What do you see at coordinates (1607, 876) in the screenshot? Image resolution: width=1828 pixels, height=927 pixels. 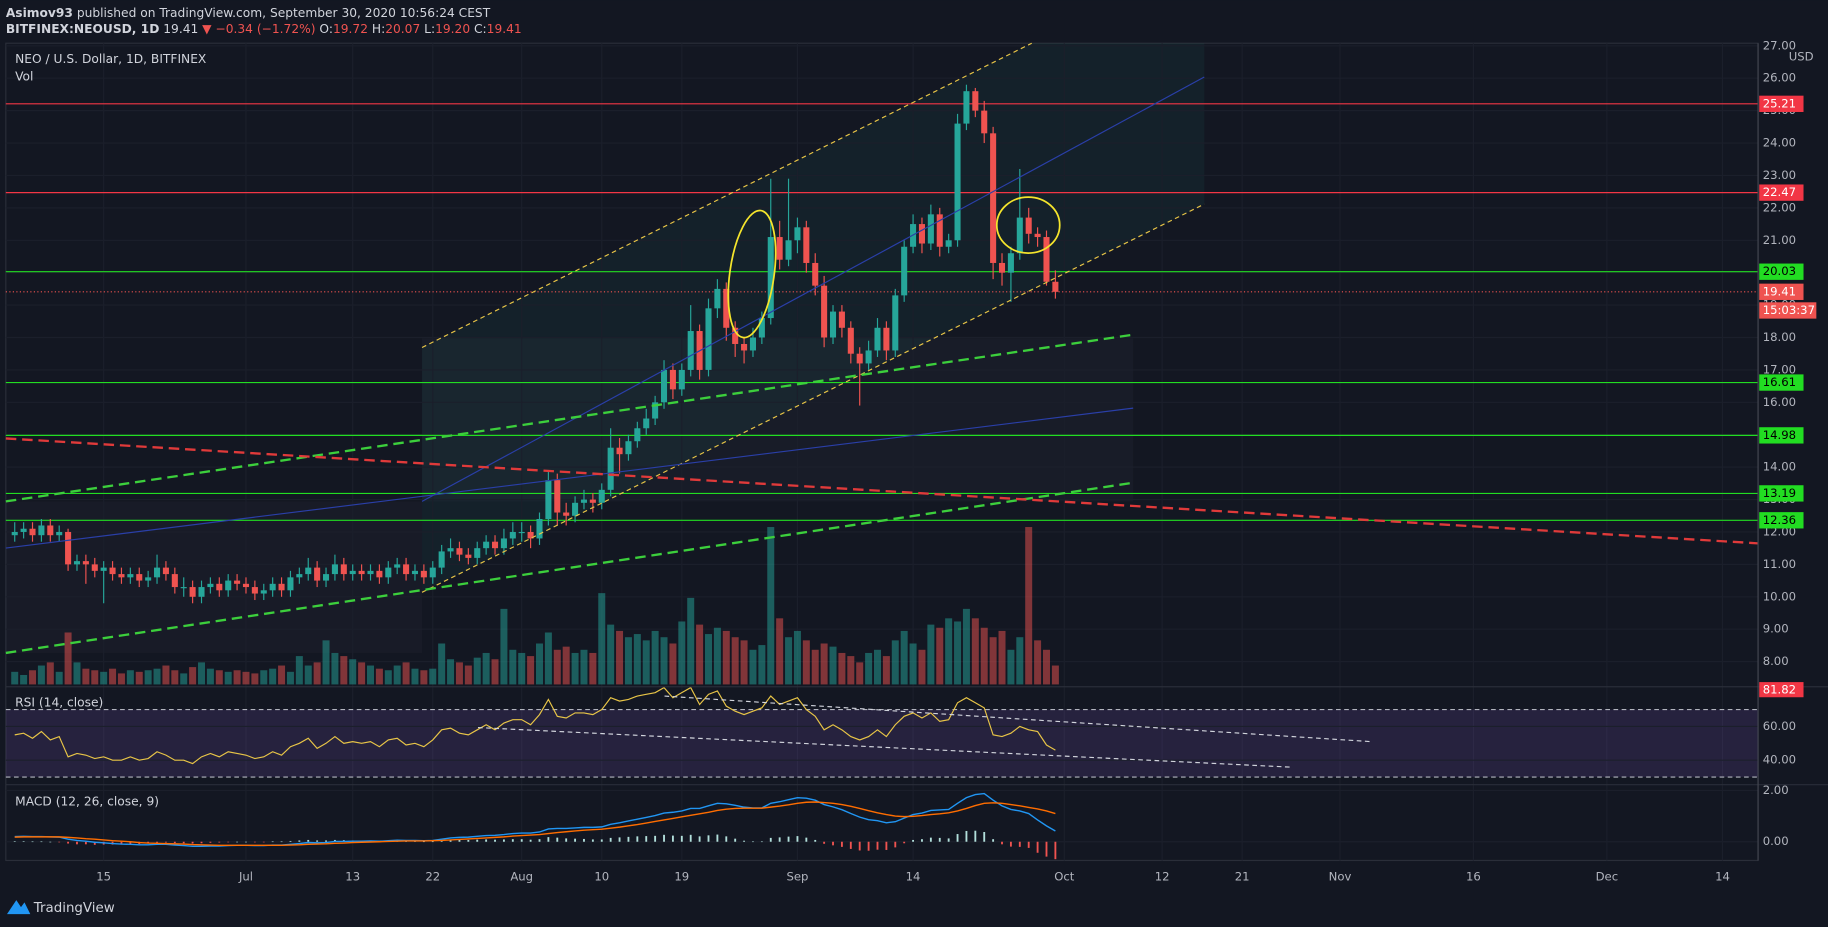 I see `x-tick-label: Dec` at bounding box center [1607, 876].